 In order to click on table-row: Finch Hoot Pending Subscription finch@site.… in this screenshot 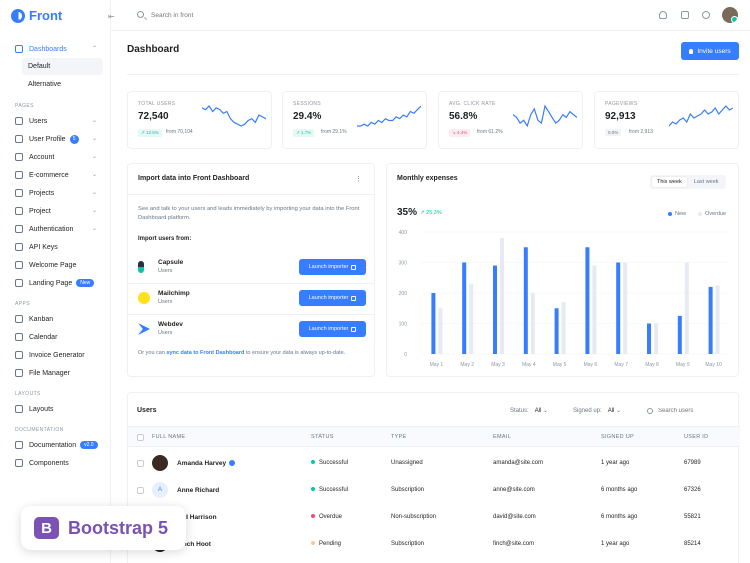, I will do `click(434, 544)`.